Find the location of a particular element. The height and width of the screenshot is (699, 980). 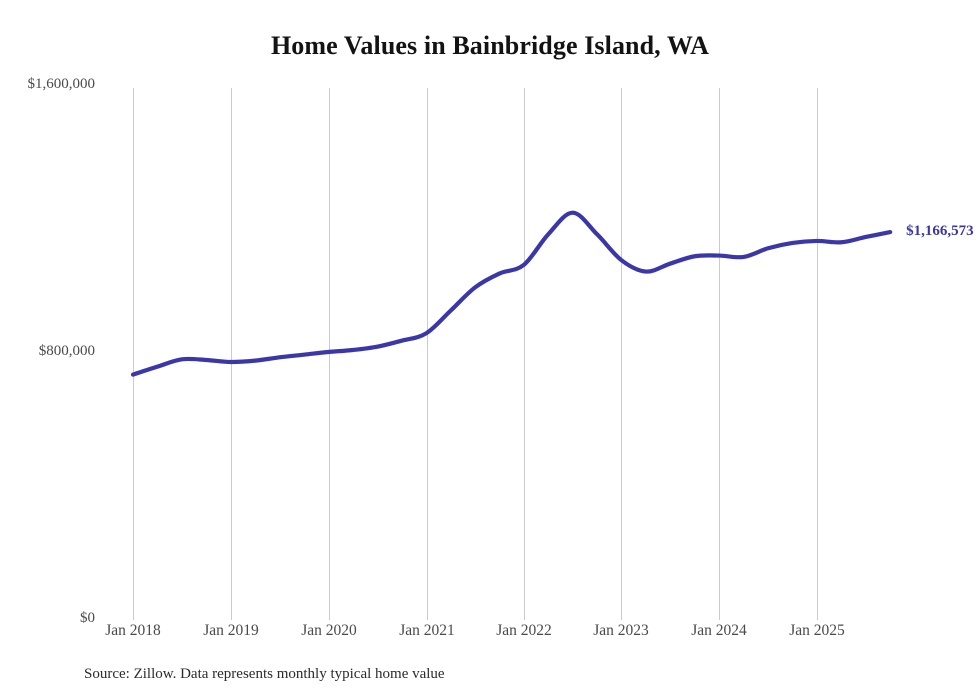

gridline-jan-2025 is located at coordinates (817, 354).